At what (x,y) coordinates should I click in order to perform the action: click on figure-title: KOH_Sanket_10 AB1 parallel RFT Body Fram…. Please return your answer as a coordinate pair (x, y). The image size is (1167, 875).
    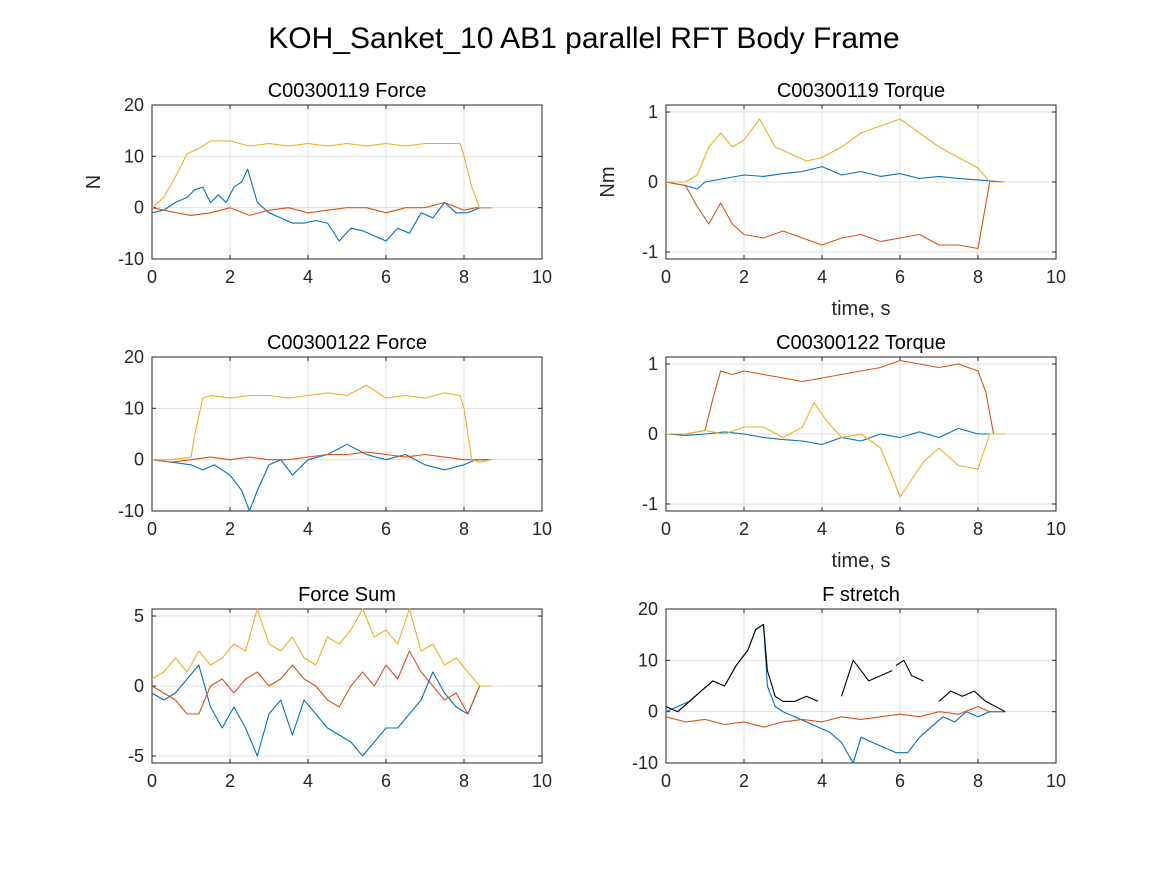
    Looking at the image, I should click on (583, 38).